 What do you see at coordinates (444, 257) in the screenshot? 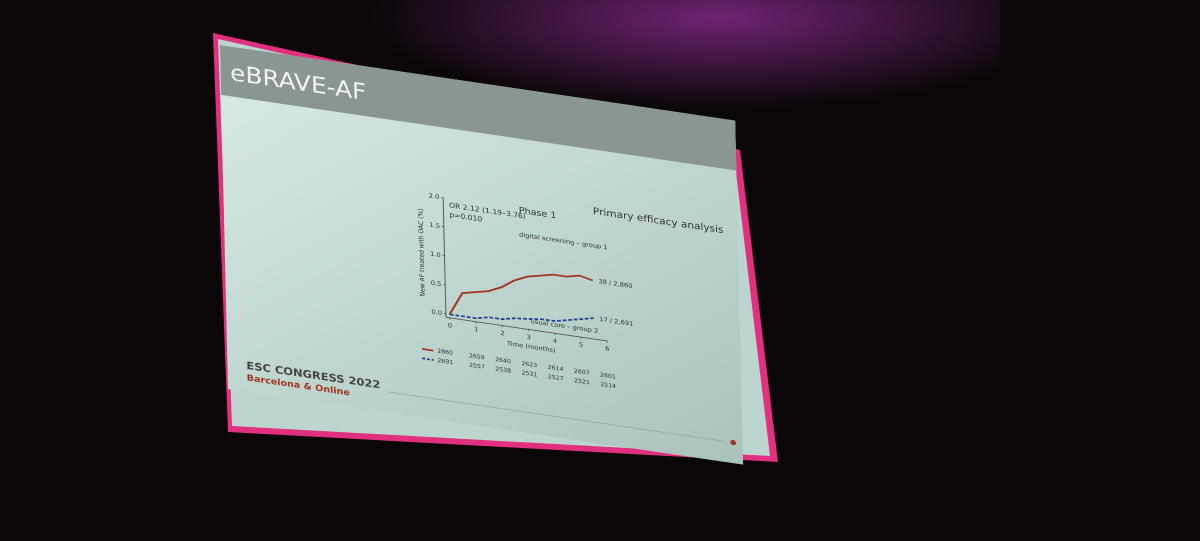
I see `y-axis` at bounding box center [444, 257].